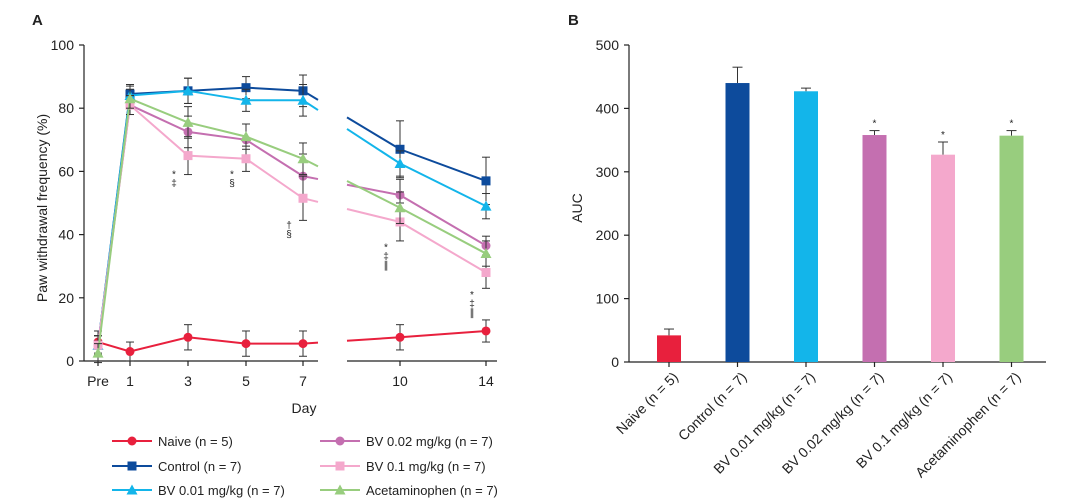 Image resolution: width=1086 pixels, height=504 pixels. I want to click on y-axis-label: Paw withdrawal frequency (%), so click(42, 208).